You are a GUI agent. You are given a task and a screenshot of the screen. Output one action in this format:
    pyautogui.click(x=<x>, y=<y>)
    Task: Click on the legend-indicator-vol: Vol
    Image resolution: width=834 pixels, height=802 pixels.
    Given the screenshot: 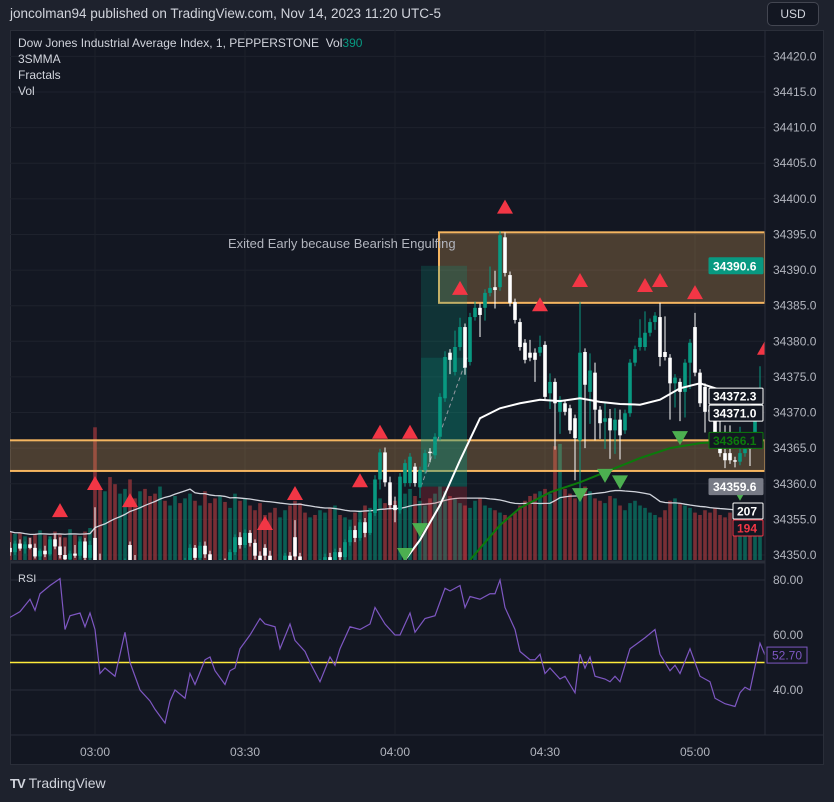 What is the action you would take?
    pyautogui.click(x=26, y=91)
    